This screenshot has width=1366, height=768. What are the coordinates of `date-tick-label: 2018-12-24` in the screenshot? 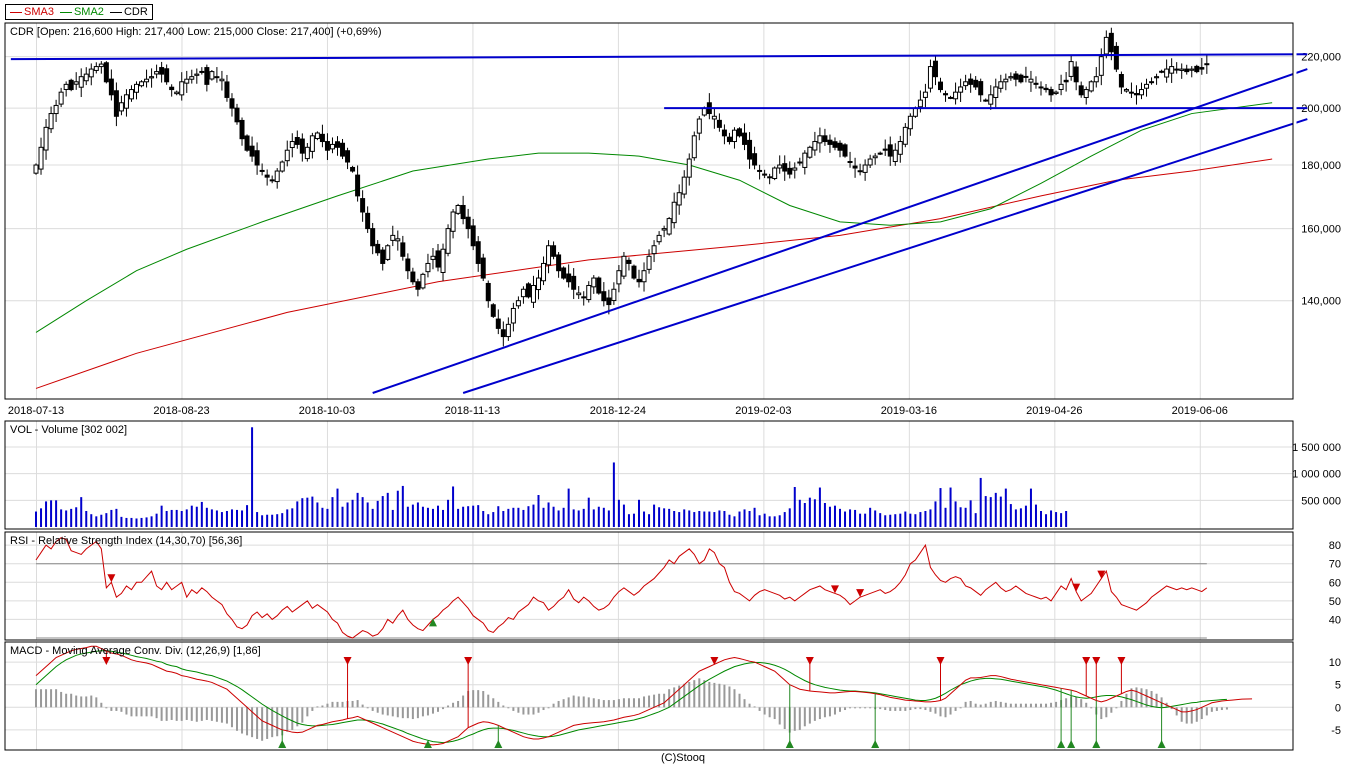 It's located at (618, 411).